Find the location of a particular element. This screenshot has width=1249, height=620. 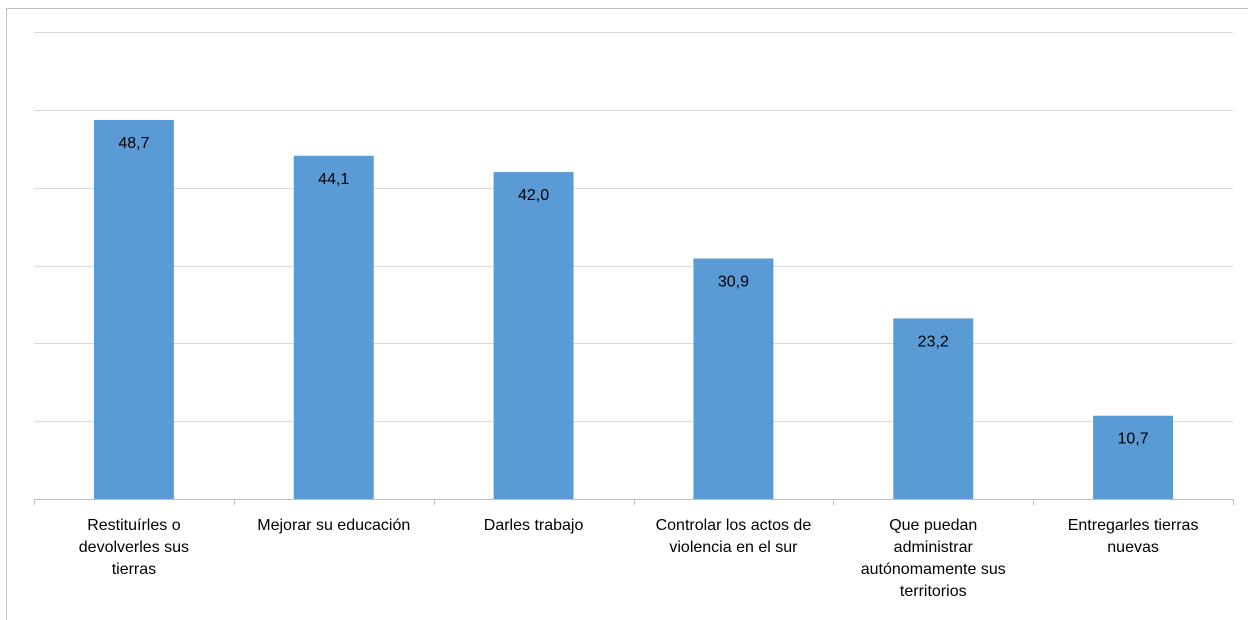

data-label: 44,1 is located at coordinates (333, 179).